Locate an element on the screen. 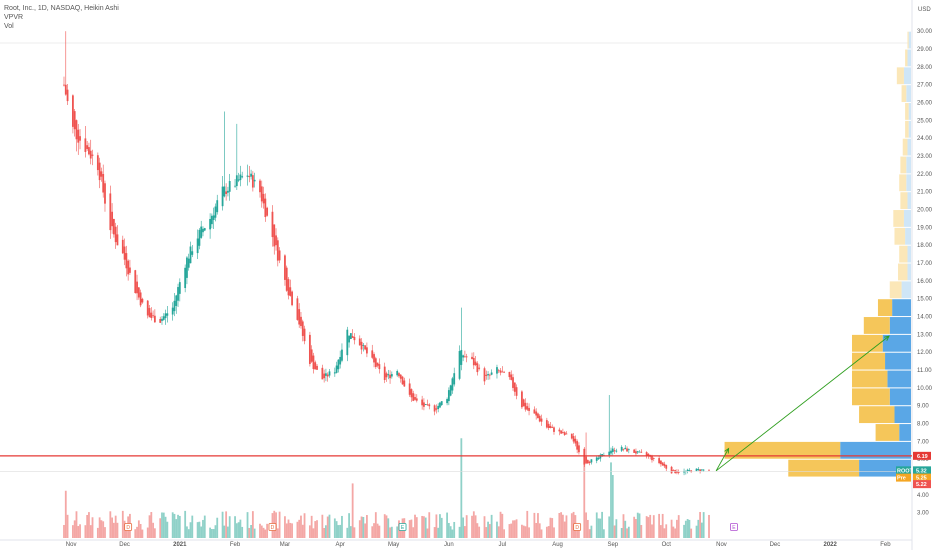 Image resolution: width=932 pixels, height=550 pixels. dividend-marker is located at coordinates (577, 527).